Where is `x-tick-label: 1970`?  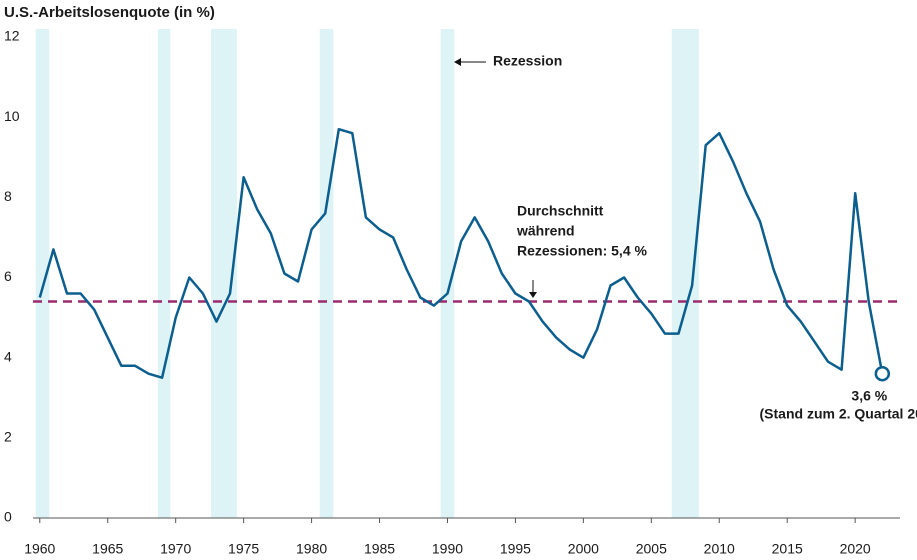
x-tick-label: 1970 is located at coordinates (175, 549).